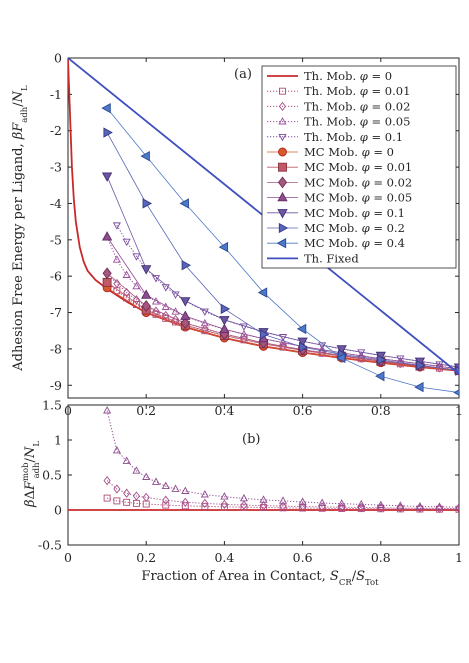 This screenshot has width=469, height=663. What do you see at coordinates (381, 410) in the screenshot?
I see `x-tick-label: 0.8` at bounding box center [381, 410].